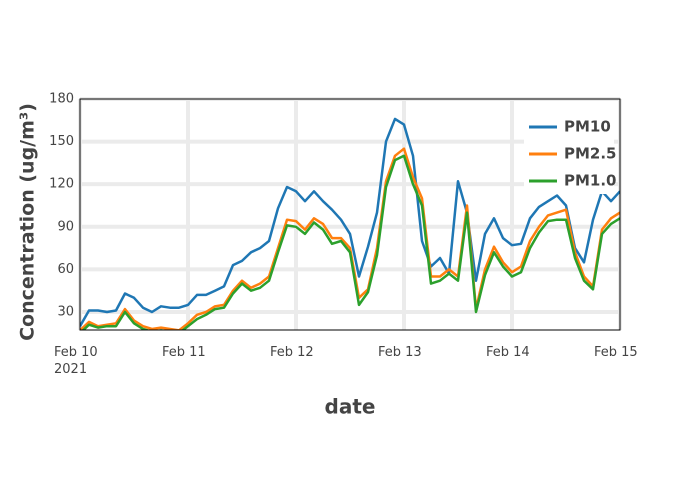 This screenshot has width=700, height=500. I want to click on y-tick-label: 60, so click(65, 269).